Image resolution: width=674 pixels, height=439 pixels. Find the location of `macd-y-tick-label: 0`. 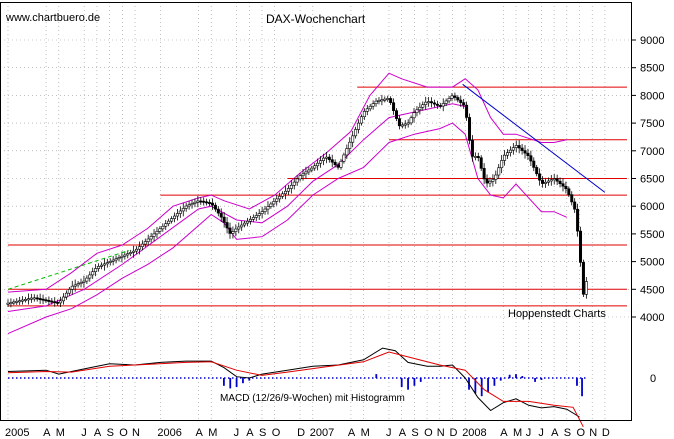

macd-y-tick-label: 0 is located at coordinates (653, 379).